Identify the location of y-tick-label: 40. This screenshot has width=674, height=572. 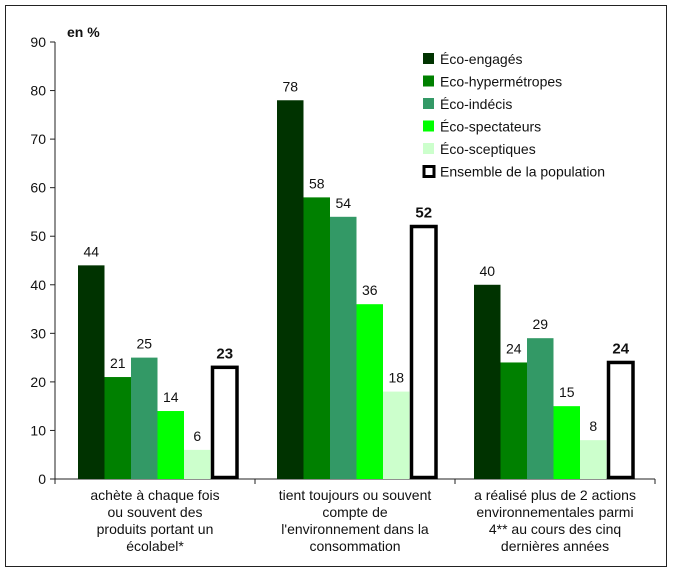
(38, 285).